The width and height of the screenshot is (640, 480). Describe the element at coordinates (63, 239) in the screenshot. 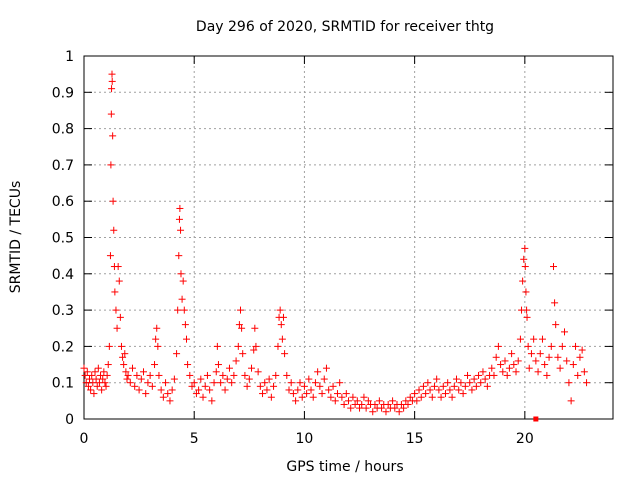

I see `y-tick-label: 0.5` at that location.